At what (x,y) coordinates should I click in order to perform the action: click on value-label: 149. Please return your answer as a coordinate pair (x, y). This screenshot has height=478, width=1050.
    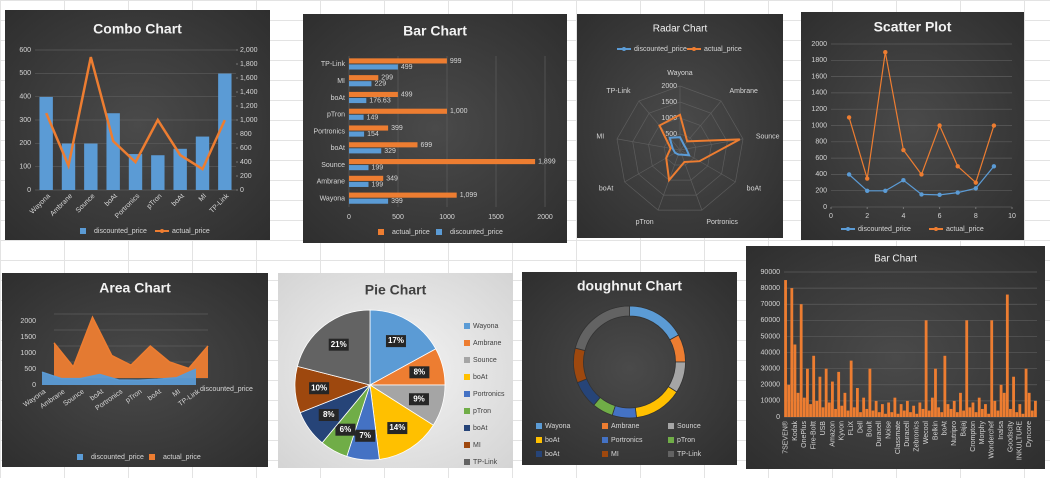
    Looking at the image, I should click on (373, 117).